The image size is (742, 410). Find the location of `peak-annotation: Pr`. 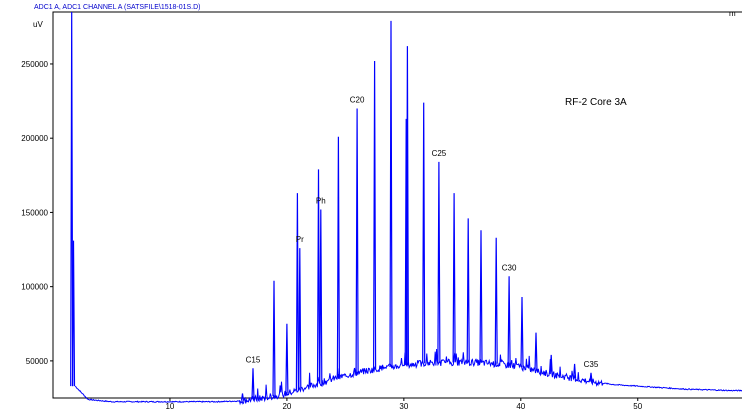

peak-annotation: Pr is located at coordinates (300, 239).